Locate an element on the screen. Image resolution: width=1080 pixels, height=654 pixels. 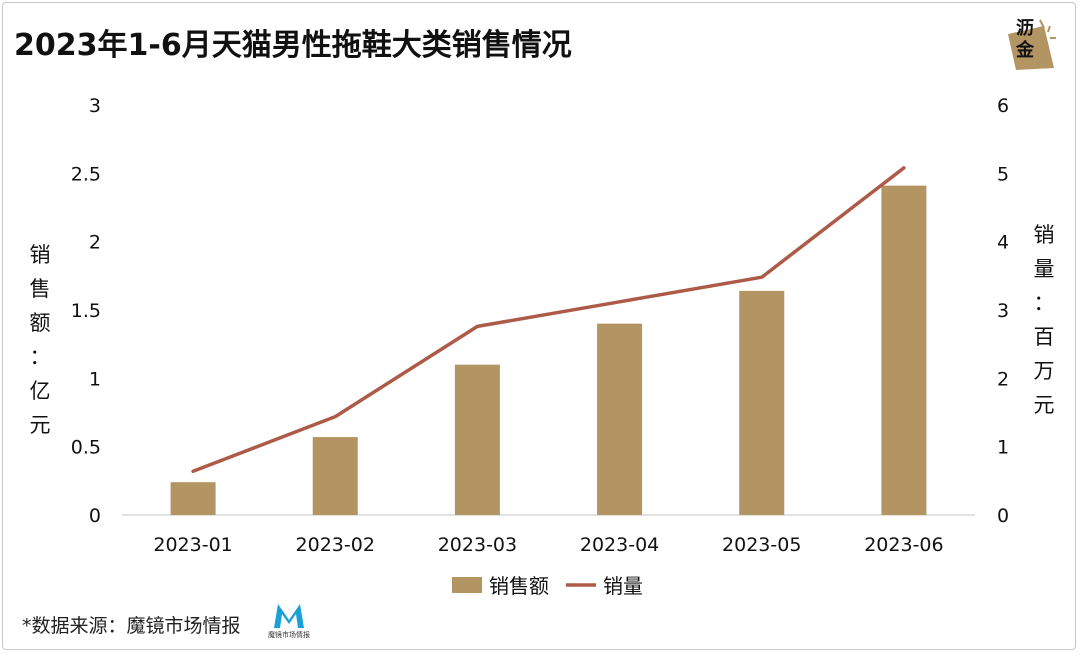
right-tick-label: 3 is located at coordinates (1003, 311).